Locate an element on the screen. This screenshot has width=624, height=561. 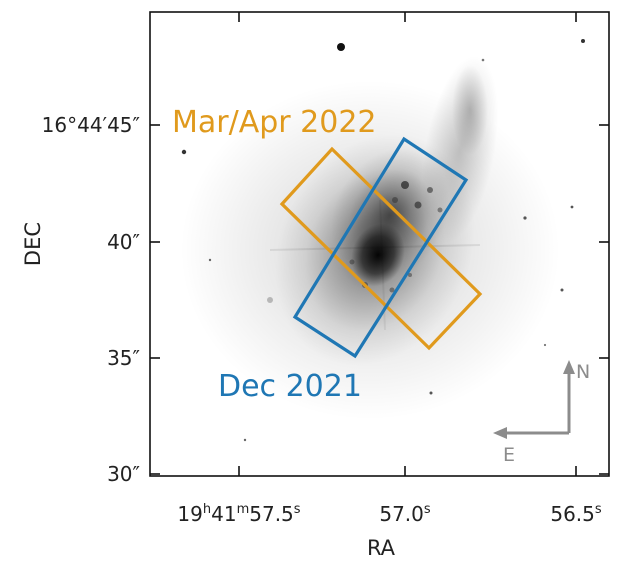
ra-tick-label-3: 56.5s is located at coordinates (576, 514).